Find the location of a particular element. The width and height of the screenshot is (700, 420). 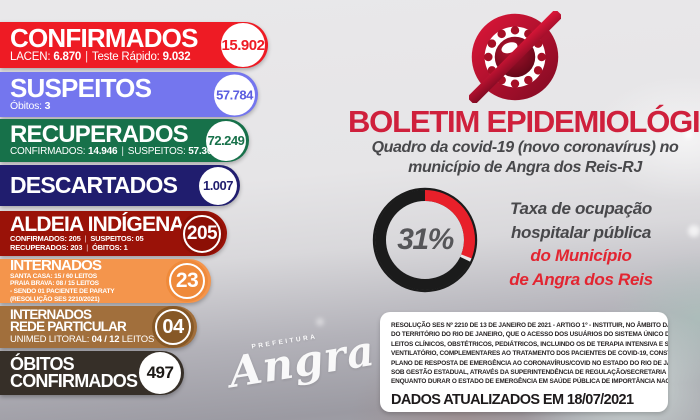

detail-value: 203 is located at coordinates (76, 248).